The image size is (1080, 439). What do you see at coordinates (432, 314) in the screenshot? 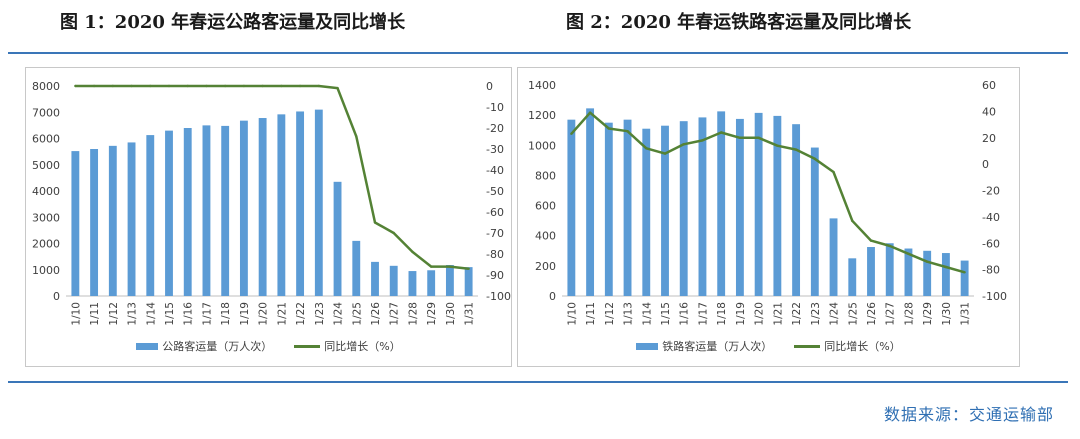
I see `x-axis-tick-label: 1/29` at bounding box center [432, 314].